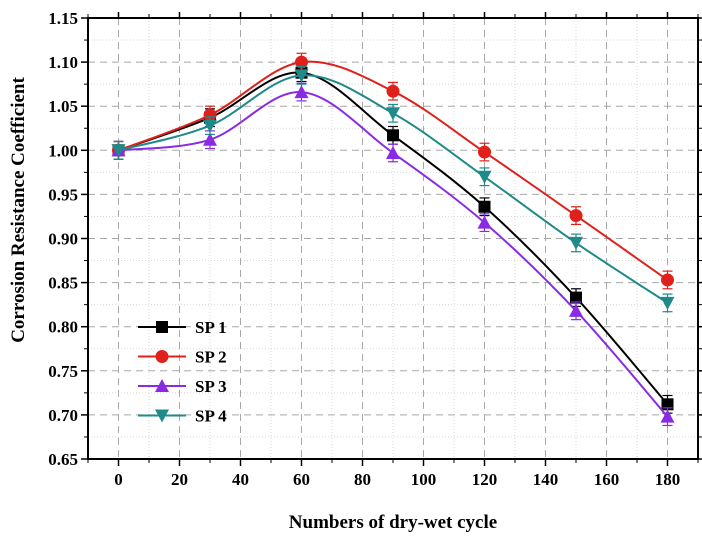 This screenshot has height=538, width=702. What do you see at coordinates (63, 150) in the screenshot?
I see `y-tick-label: 1.00` at bounding box center [63, 150].